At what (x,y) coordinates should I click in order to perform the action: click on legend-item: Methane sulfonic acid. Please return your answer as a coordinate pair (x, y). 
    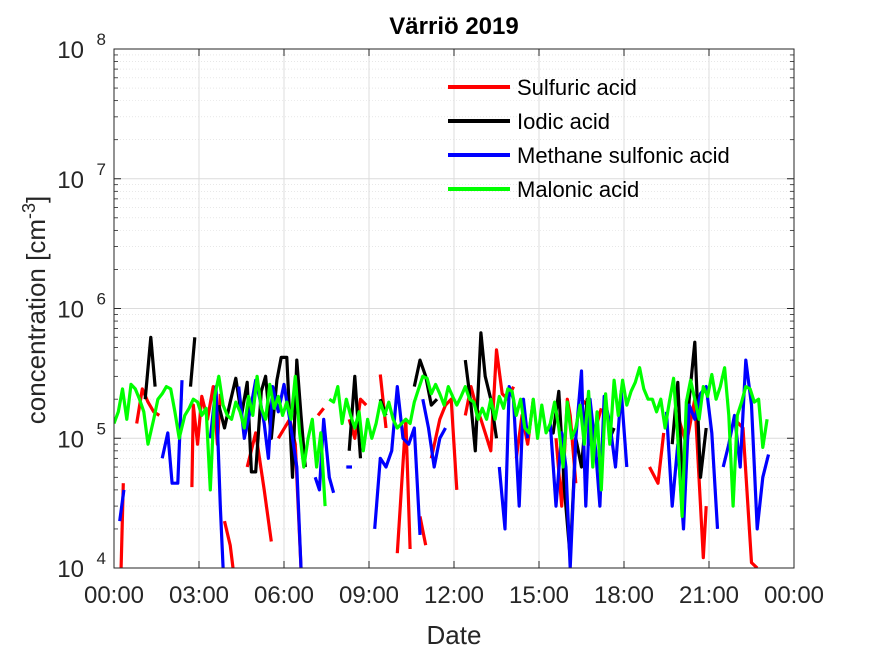
    Looking at the image, I should click on (589, 155).